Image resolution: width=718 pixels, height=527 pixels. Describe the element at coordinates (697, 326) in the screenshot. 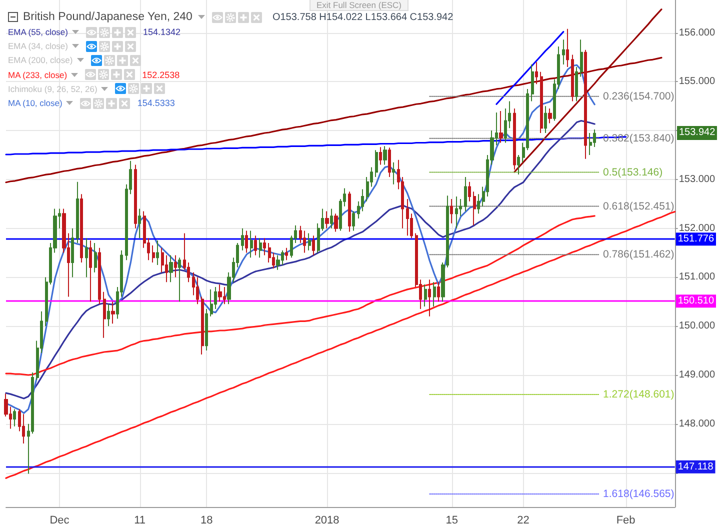

I see `y-tick-label: 150.000` at that location.